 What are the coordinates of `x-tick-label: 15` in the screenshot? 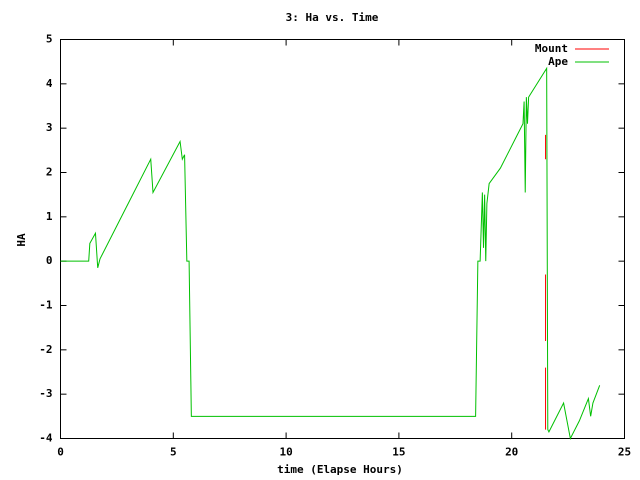 It's located at (398, 452).